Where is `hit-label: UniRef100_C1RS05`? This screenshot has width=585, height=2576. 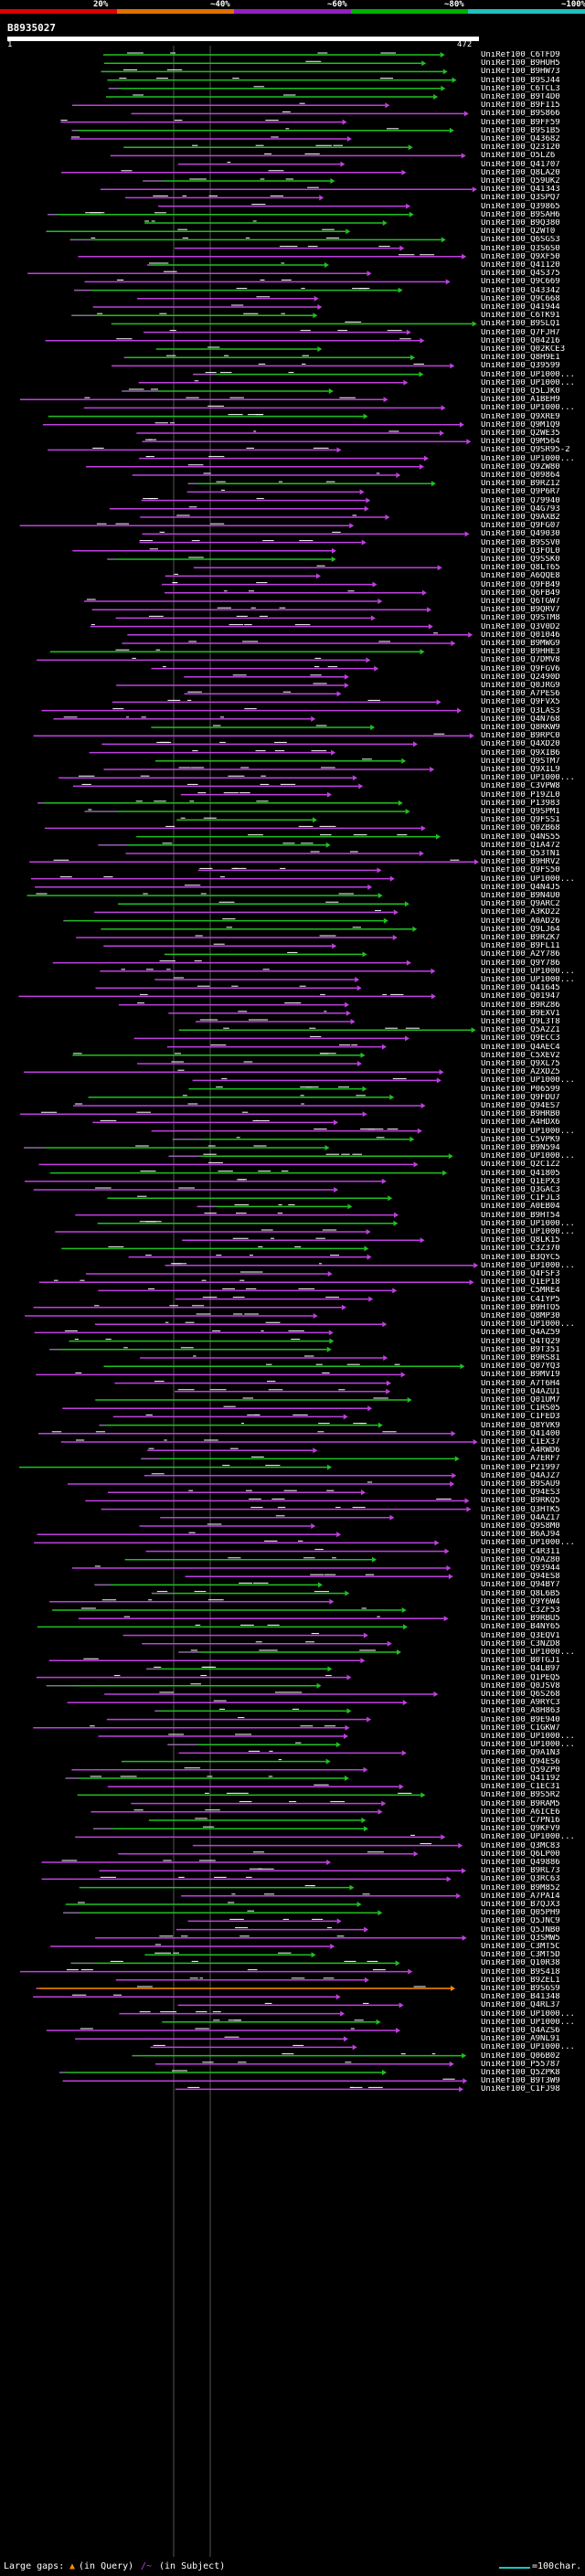 hit-label: UniRef100_C1RS05 is located at coordinates (520, 1409).